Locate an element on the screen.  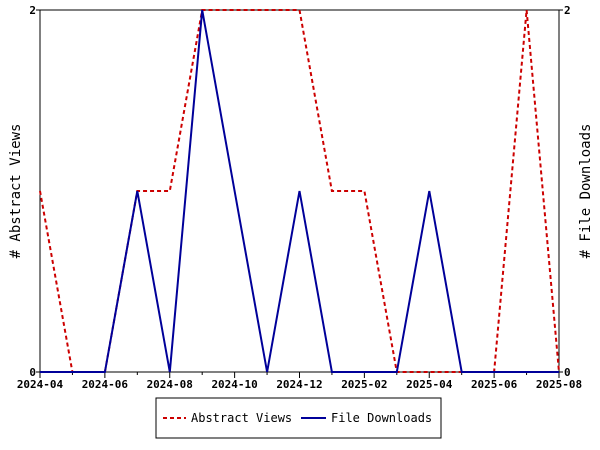
x-tick-label-2: 2024-08 is located at coordinates (170, 384).